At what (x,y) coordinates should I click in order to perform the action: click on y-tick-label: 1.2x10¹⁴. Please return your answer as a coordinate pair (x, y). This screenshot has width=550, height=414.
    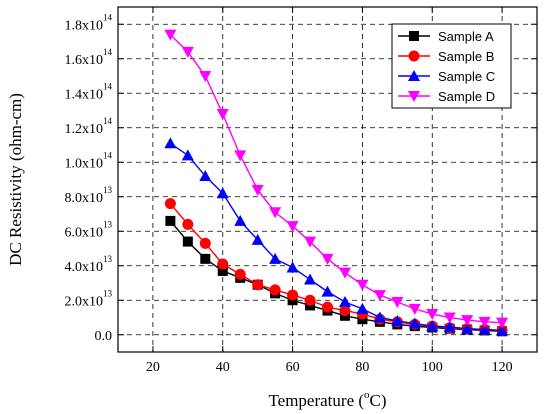
    Looking at the image, I should click on (89, 126).